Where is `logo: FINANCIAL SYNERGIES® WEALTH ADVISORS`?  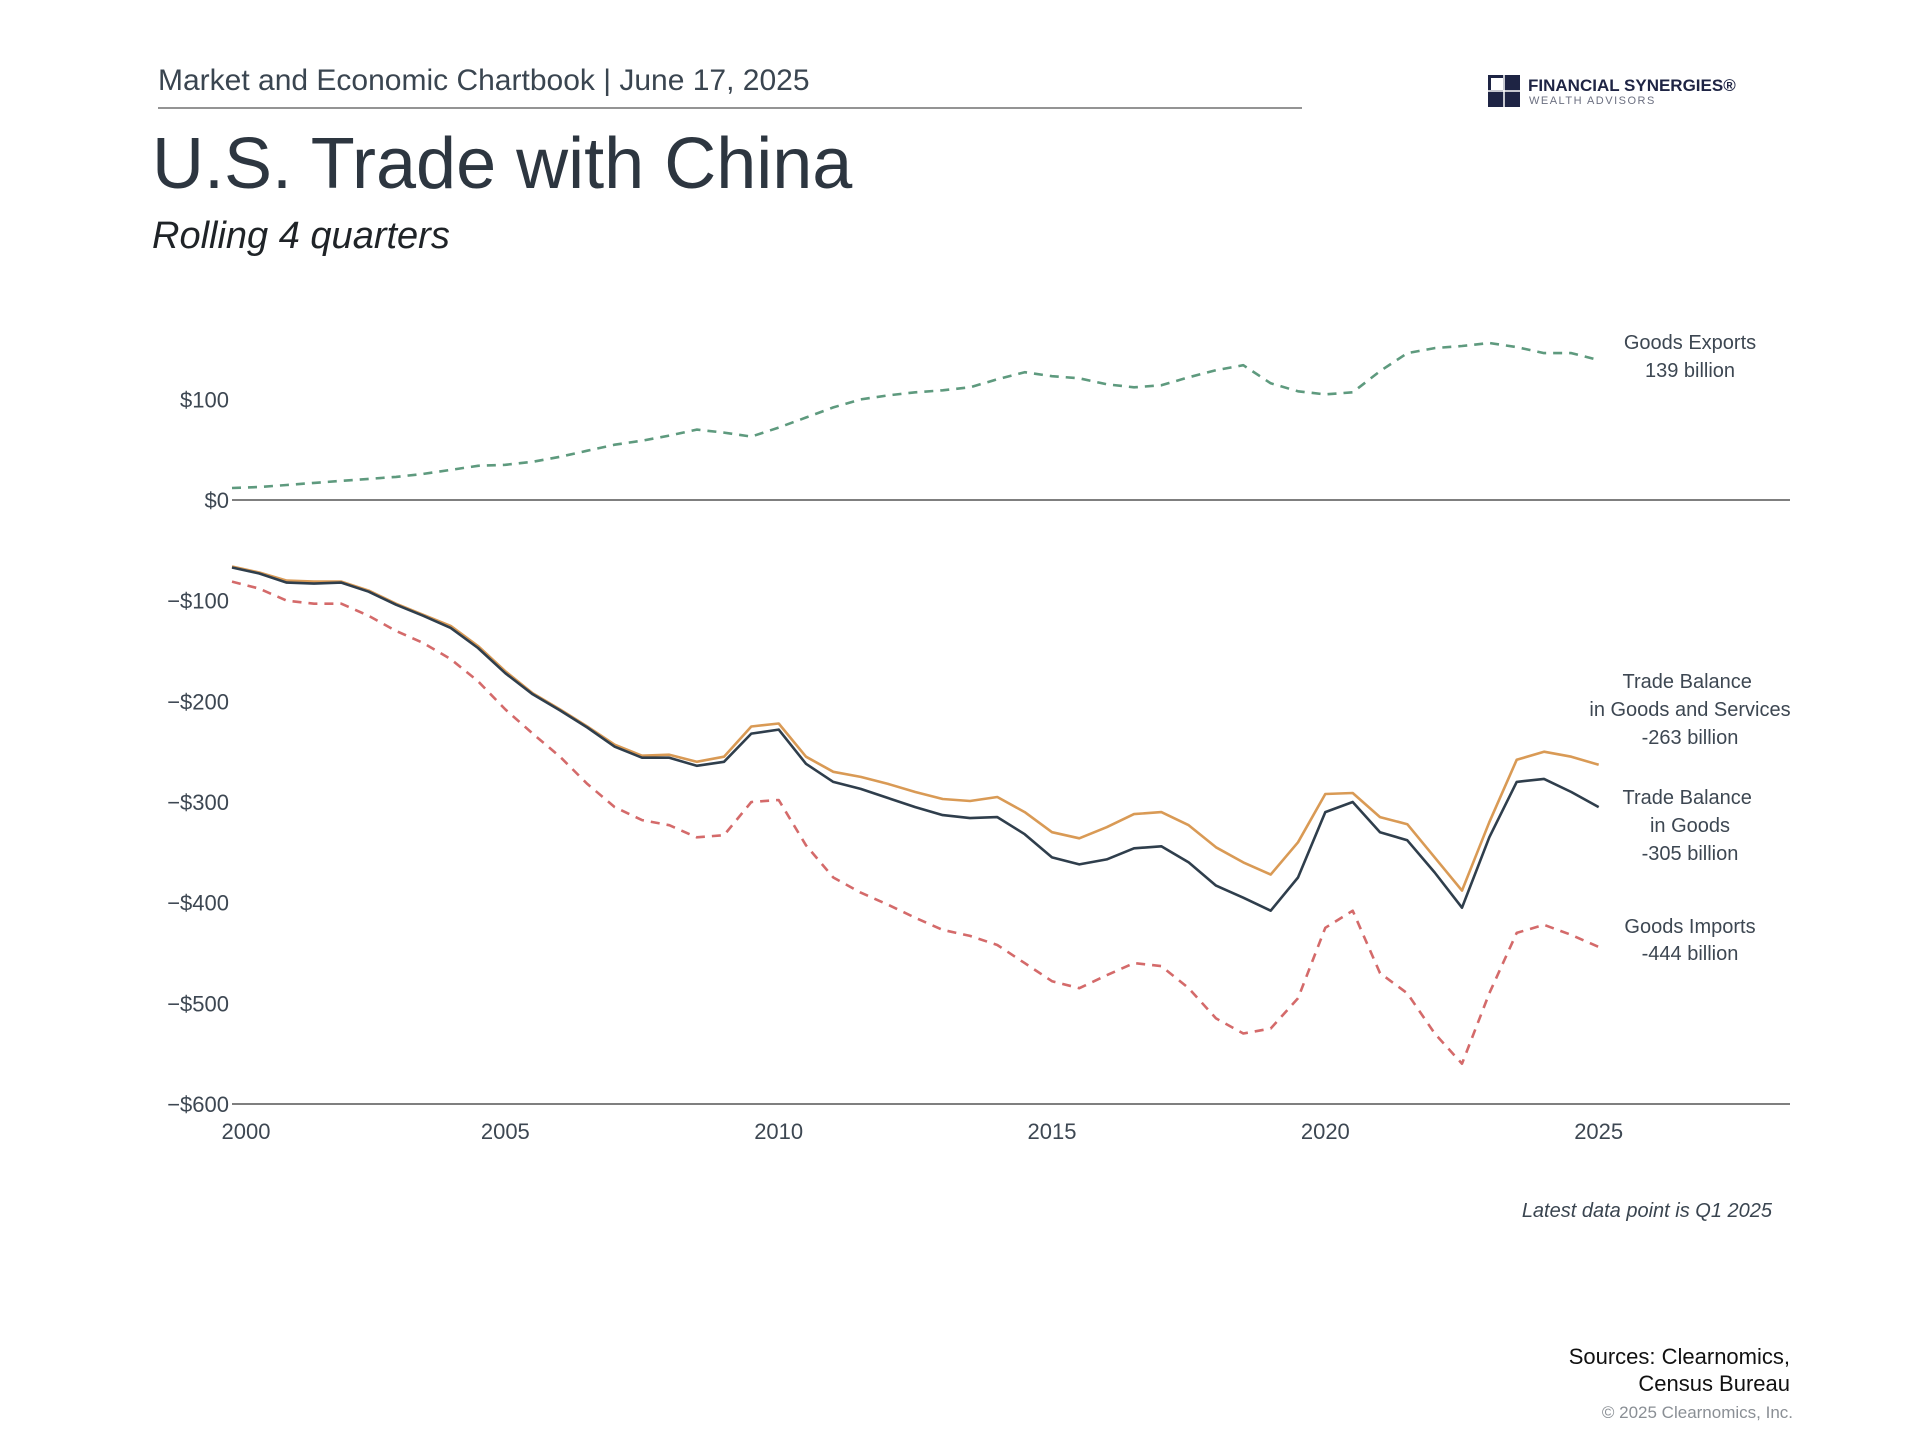
logo: FINANCIAL SYNERGIES® WEALTH ADVISORS is located at coordinates (1612, 91).